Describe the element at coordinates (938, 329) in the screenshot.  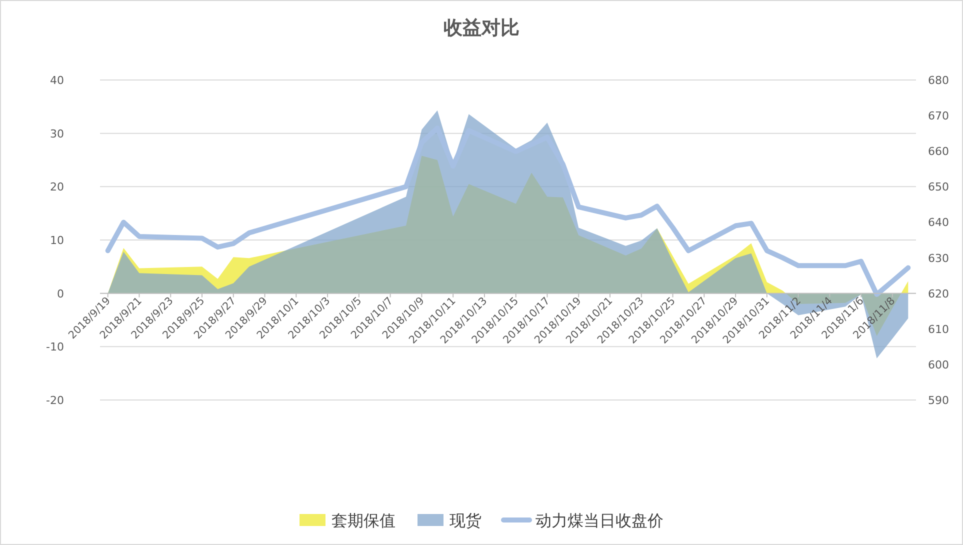
I see `y2-tick-label: 610` at that location.